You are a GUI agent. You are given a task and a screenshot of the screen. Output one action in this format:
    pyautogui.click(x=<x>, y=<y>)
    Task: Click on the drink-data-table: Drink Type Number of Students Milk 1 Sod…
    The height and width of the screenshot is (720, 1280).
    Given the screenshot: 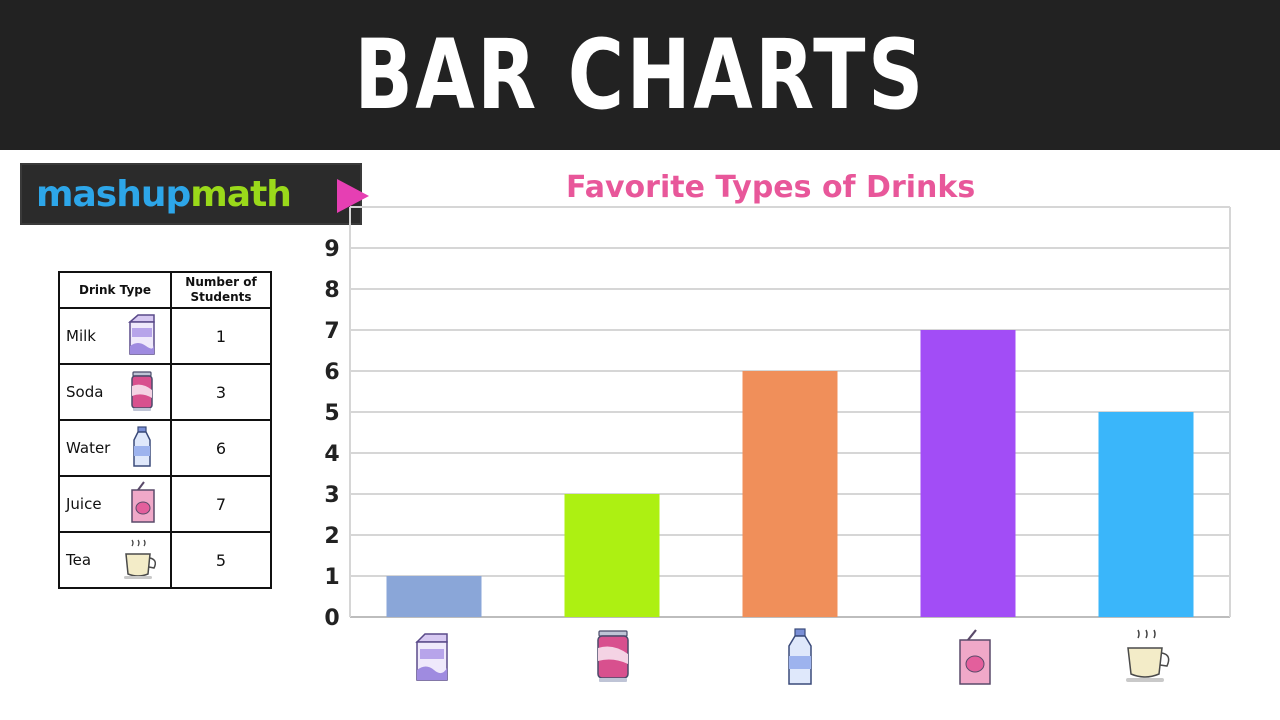 What is the action you would take?
    pyautogui.click(x=165, y=430)
    